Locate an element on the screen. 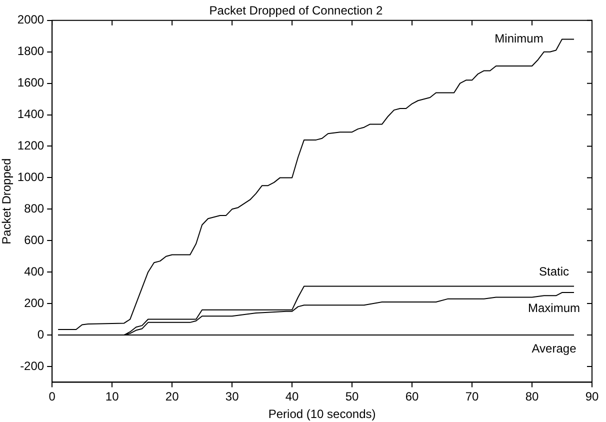  x-tick-label: 0 is located at coordinates (52, 397).